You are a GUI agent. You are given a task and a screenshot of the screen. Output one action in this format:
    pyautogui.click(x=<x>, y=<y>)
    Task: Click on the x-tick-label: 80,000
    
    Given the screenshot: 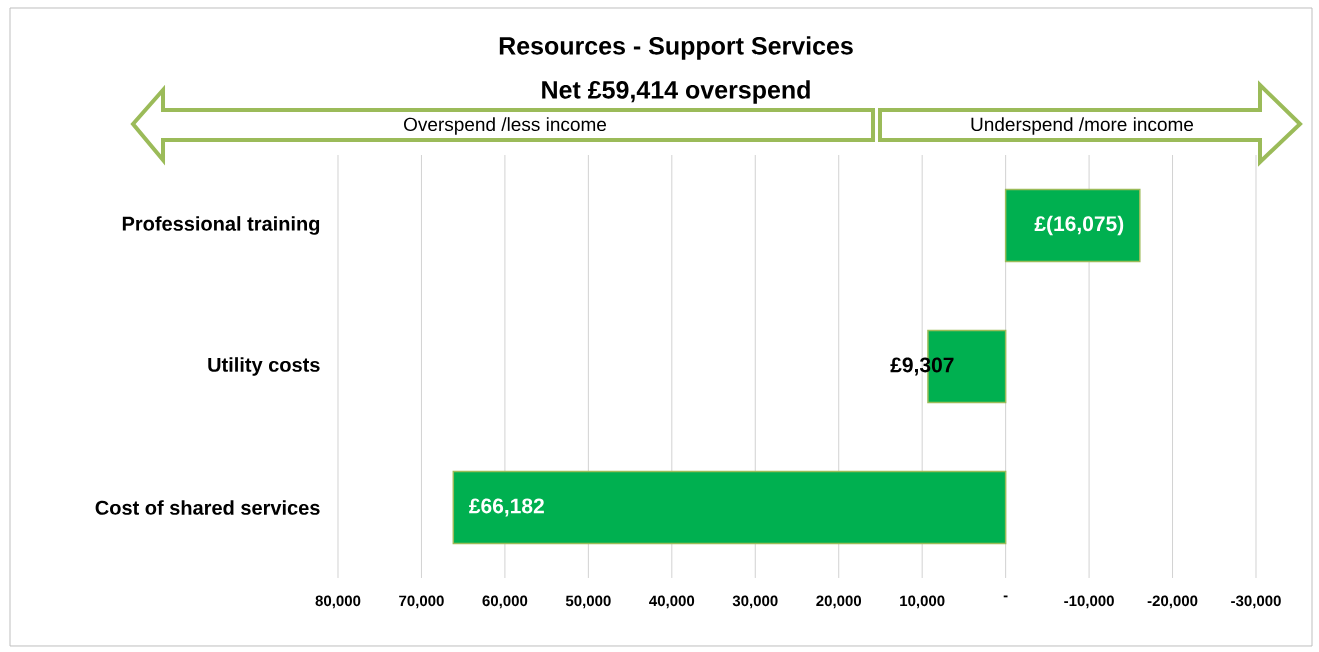 What is the action you would take?
    pyautogui.click(x=338, y=602)
    